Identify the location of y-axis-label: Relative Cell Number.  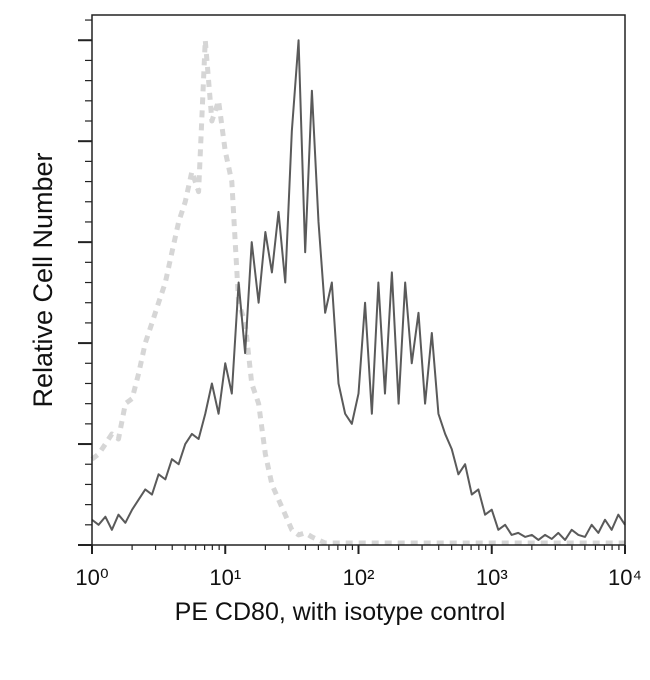
(43, 279).